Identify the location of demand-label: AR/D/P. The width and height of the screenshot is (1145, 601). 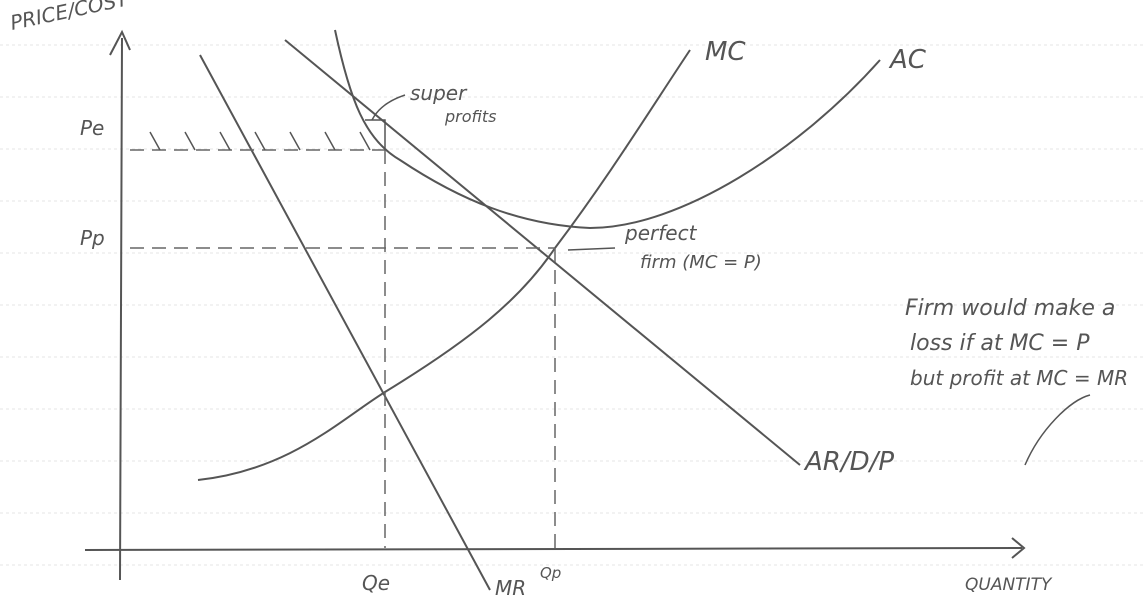
(848, 462).